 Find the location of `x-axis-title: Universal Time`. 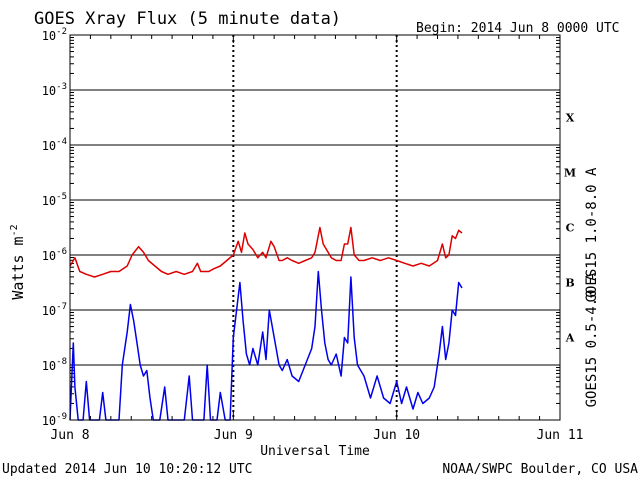

x-axis-title: Universal Time is located at coordinates (315, 451).